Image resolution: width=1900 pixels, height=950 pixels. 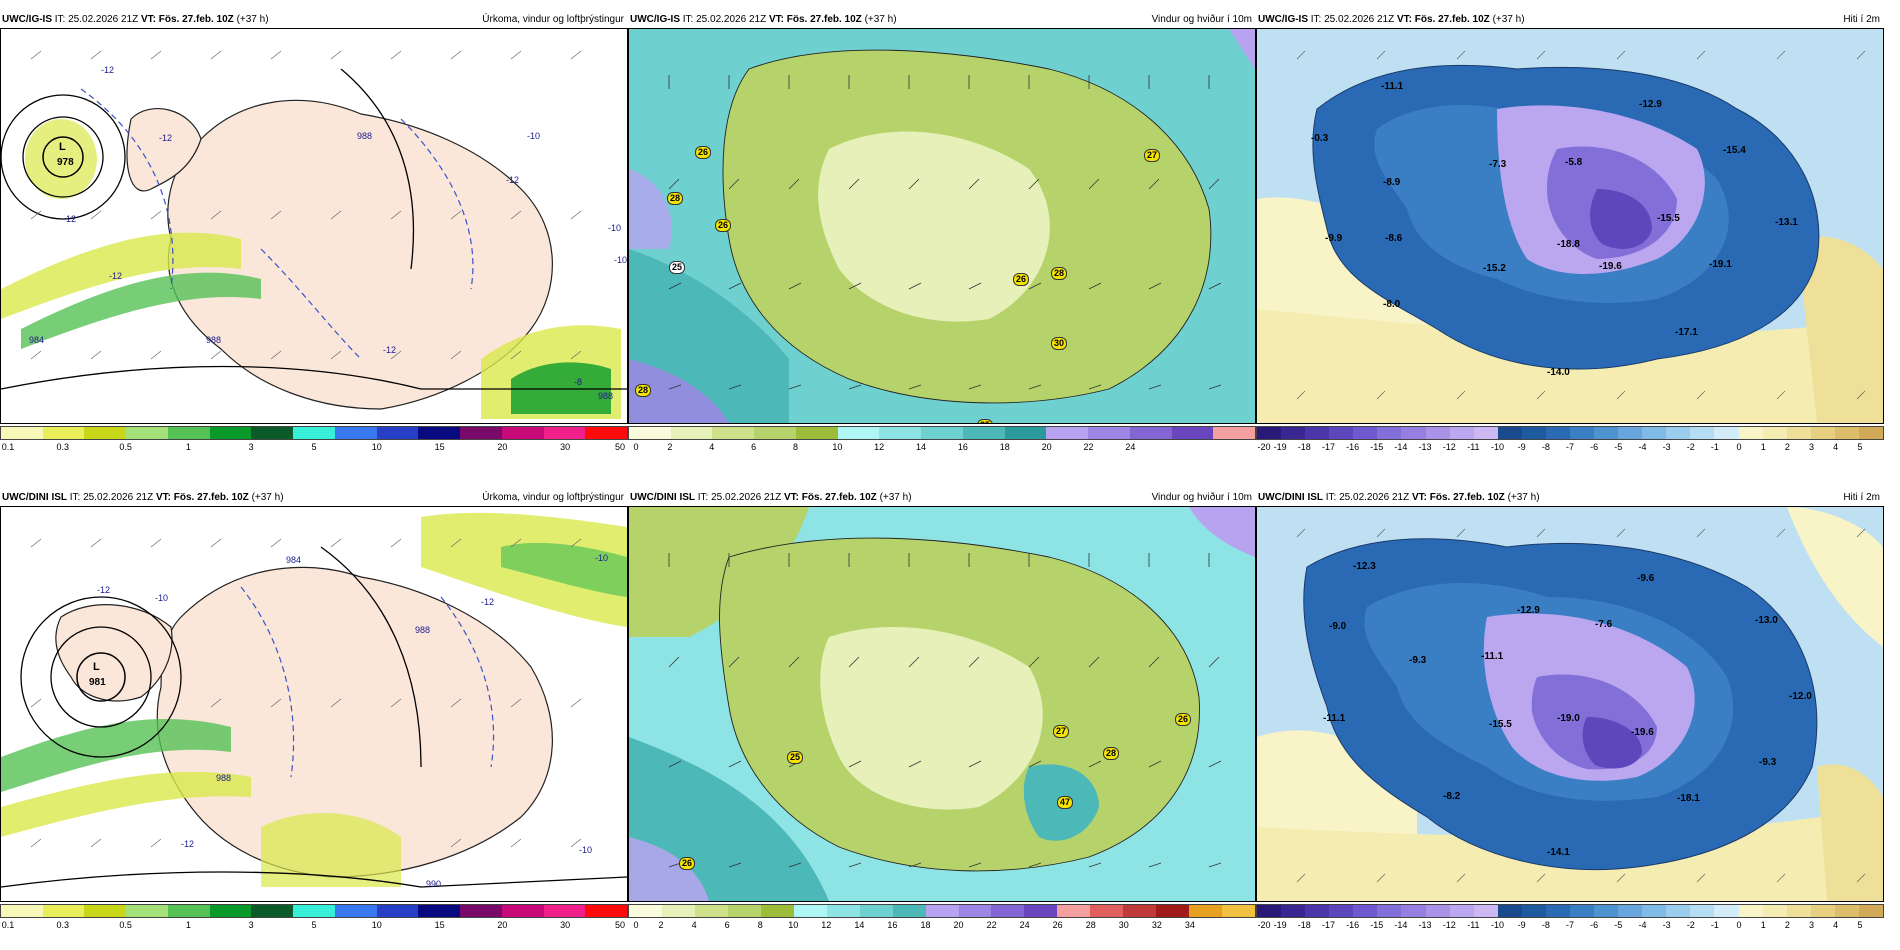 I want to click on wind-colorbar, so click(x=942, y=911).